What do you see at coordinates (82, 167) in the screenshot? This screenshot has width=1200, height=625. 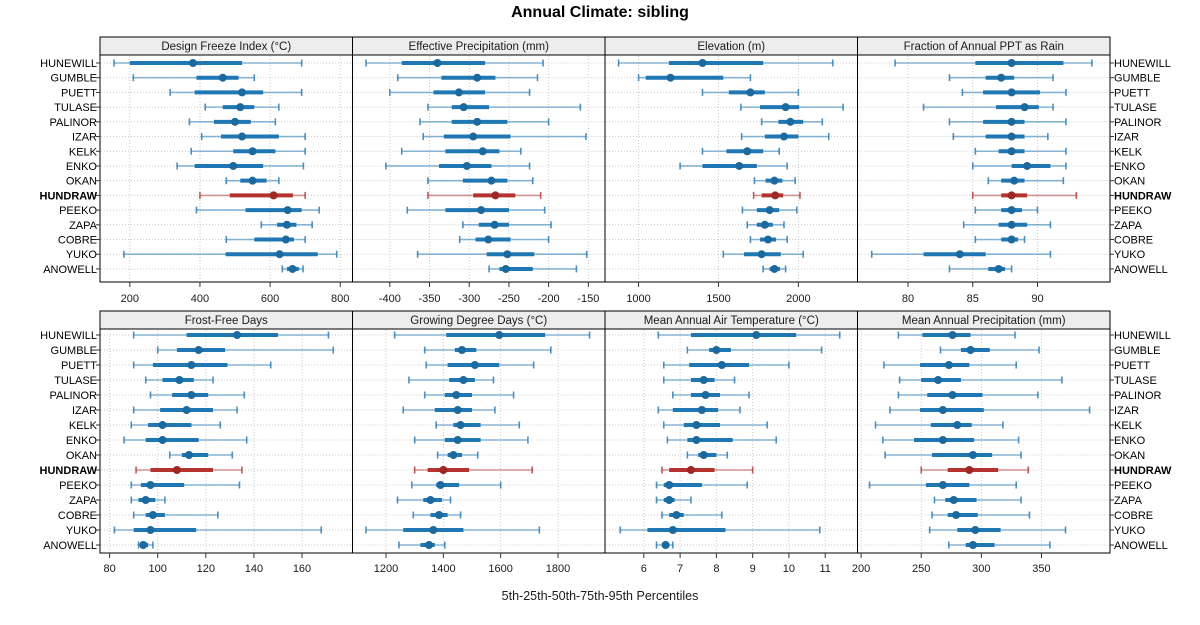 I see `station-label-left-enko: ENKO` at bounding box center [82, 167].